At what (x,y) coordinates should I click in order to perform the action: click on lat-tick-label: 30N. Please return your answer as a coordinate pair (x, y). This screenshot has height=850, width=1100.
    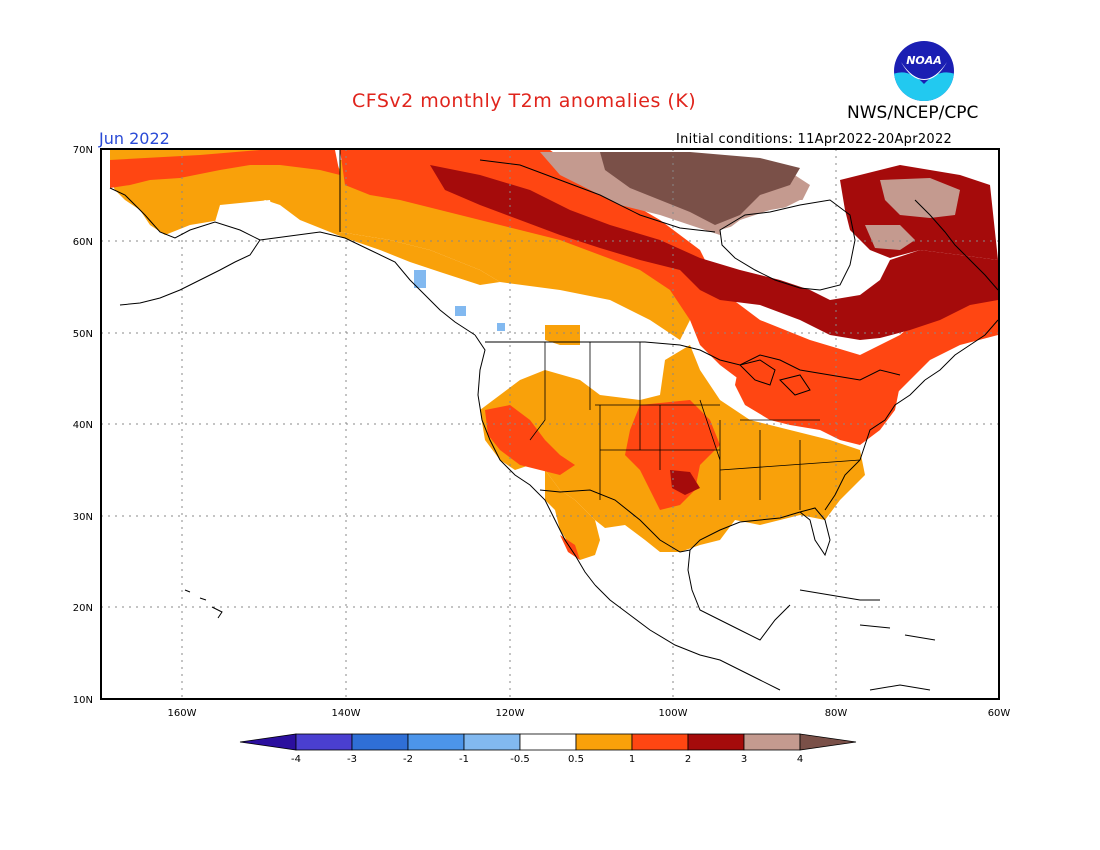
    Looking at the image, I should click on (83, 517).